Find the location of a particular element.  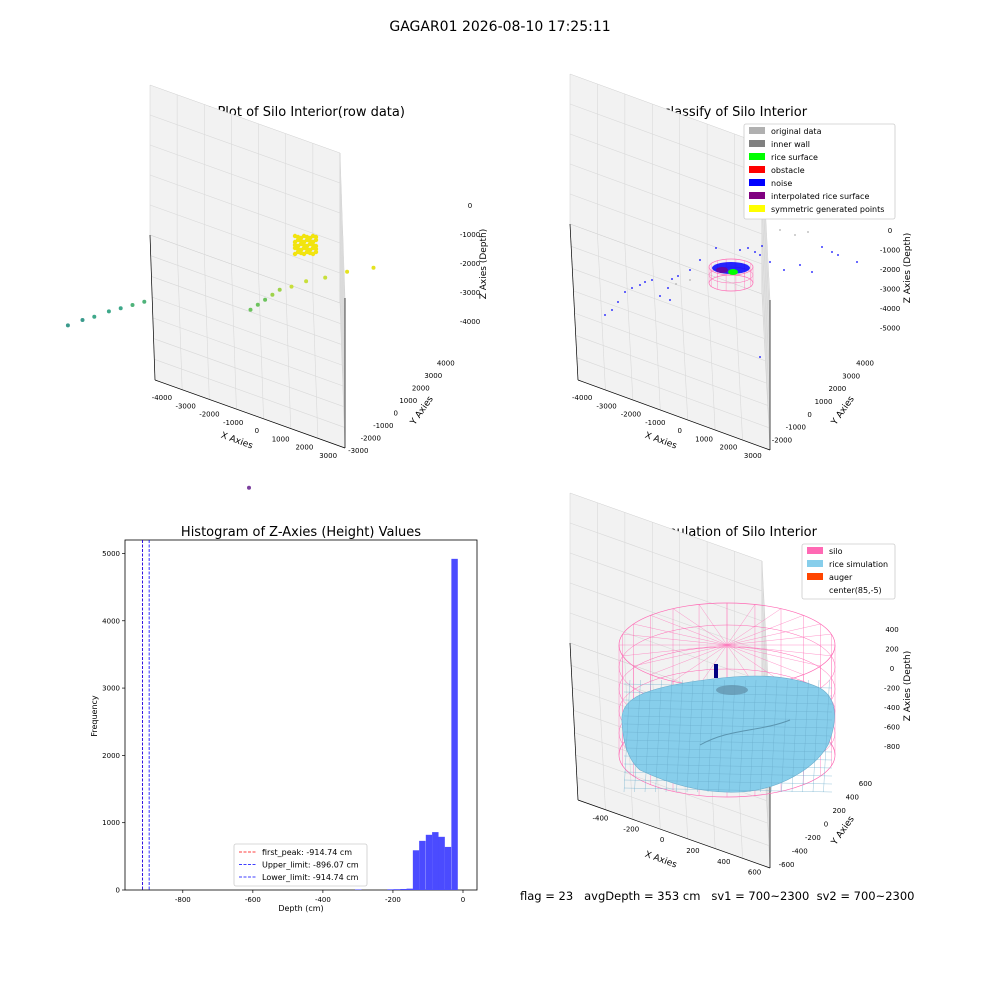

p2-legend-label: inner wall is located at coordinates (790, 144).